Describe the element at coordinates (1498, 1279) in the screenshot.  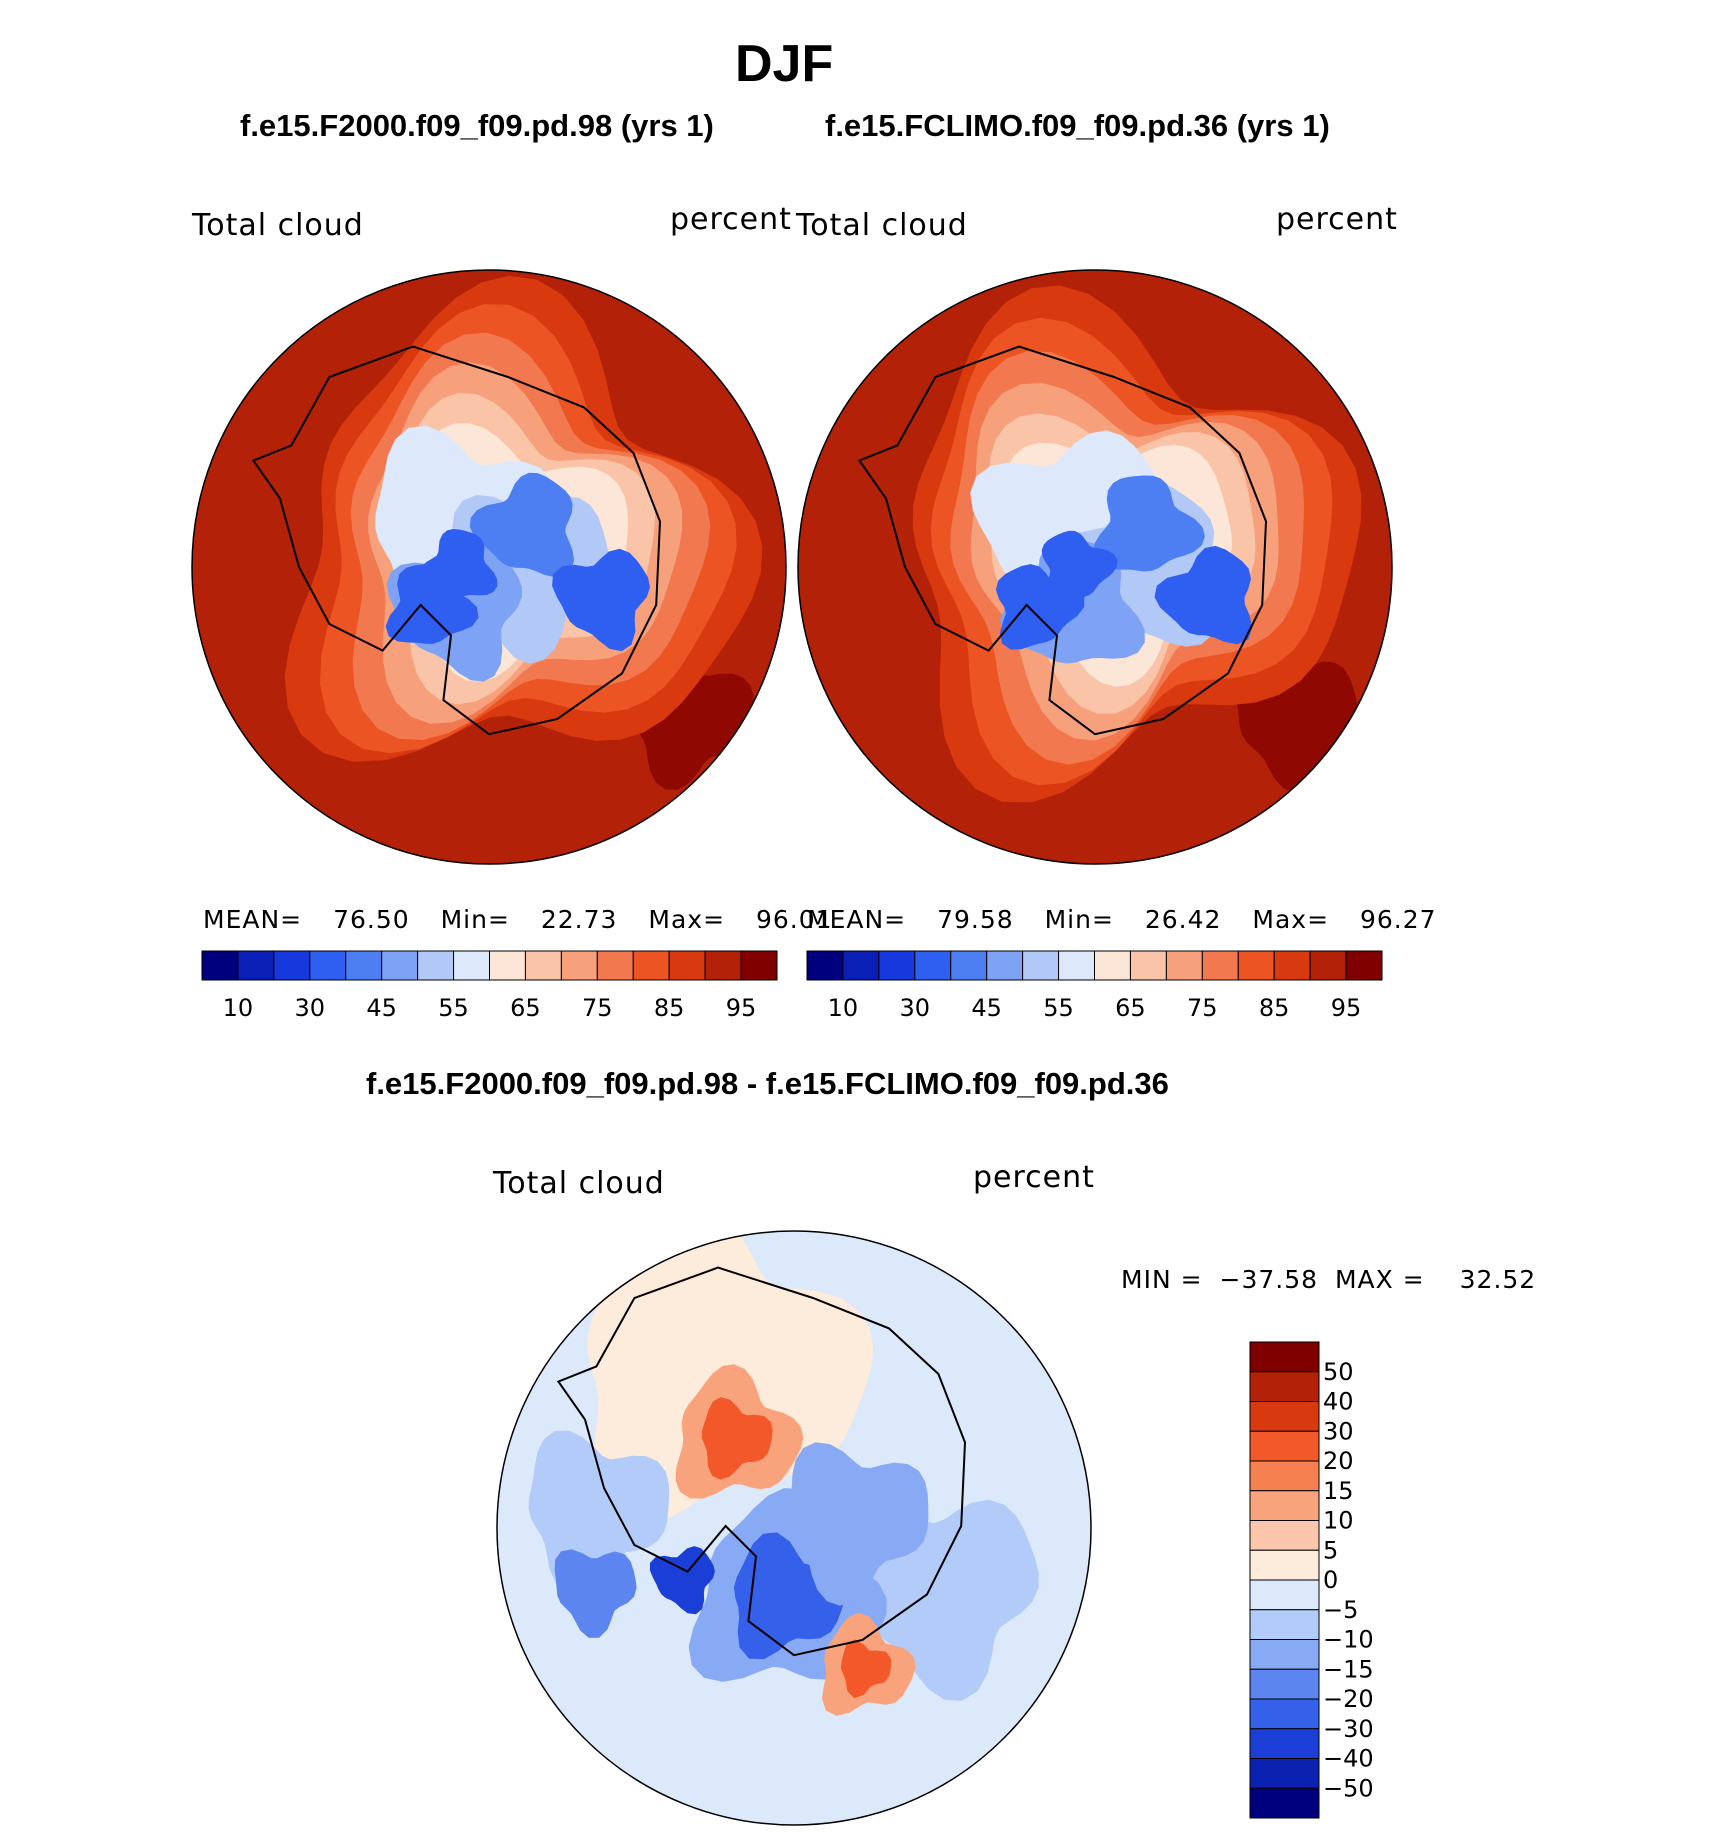
I see `panel3-max-value: 32.52` at that location.